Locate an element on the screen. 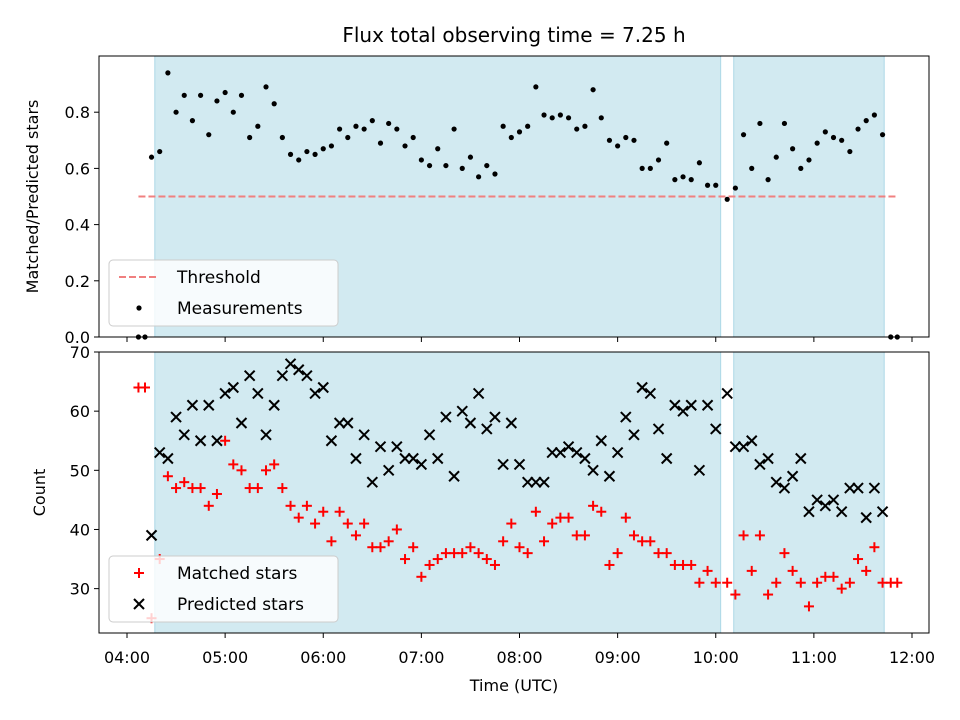 The image size is (960, 720). y-tick-label: 30 is located at coordinates (80, 589).